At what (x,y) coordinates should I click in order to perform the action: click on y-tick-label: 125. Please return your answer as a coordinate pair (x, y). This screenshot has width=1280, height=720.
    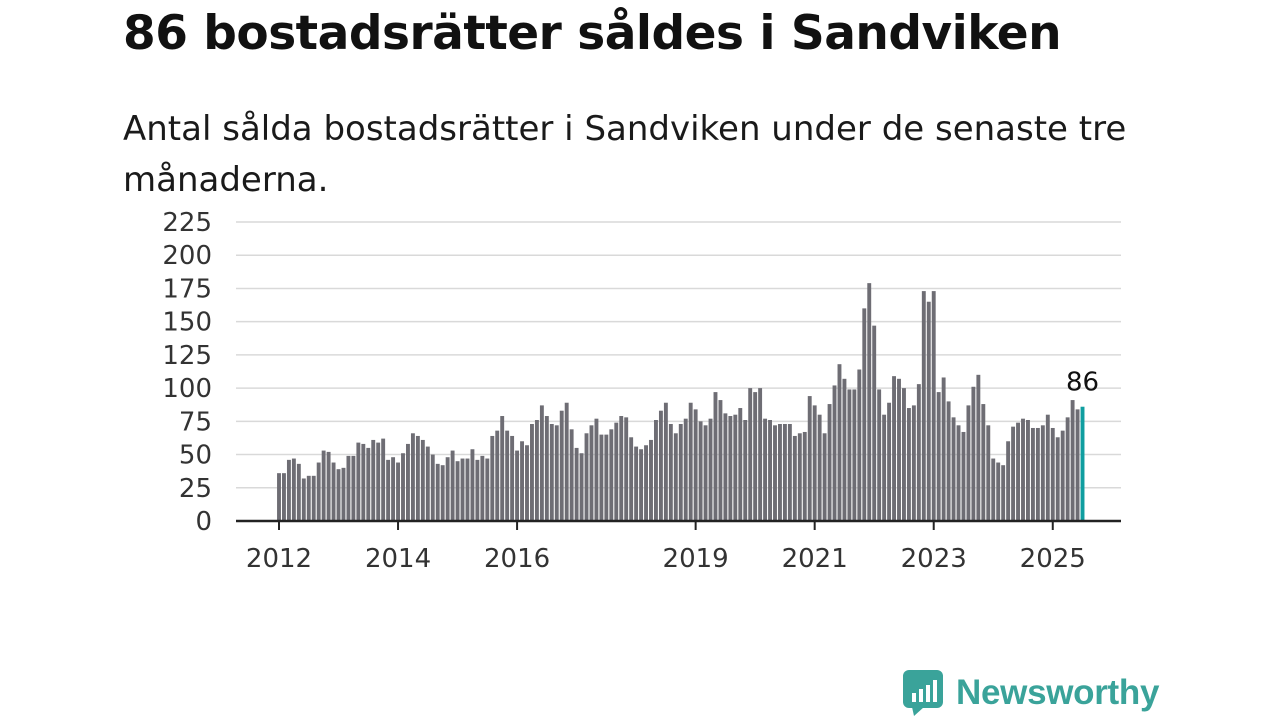
    Looking at the image, I should click on (187, 356).